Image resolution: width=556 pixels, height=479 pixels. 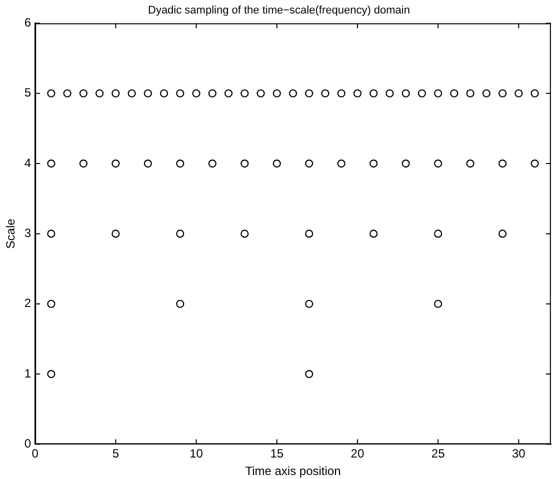 What do you see at coordinates (28, 23) in the screenshot?
I see `y-tick-label: 6` at bounding box center [28, 23].